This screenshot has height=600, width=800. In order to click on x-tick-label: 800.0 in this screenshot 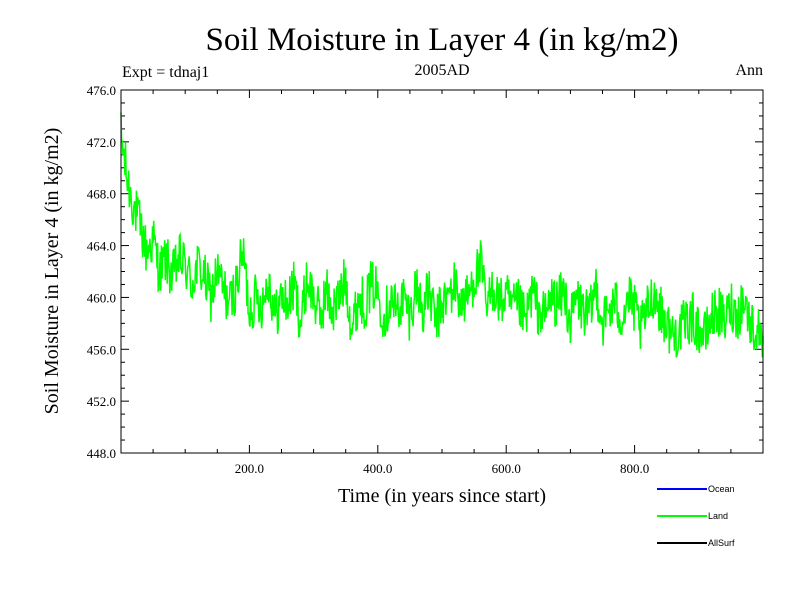, I will do `click(634, 468)`.